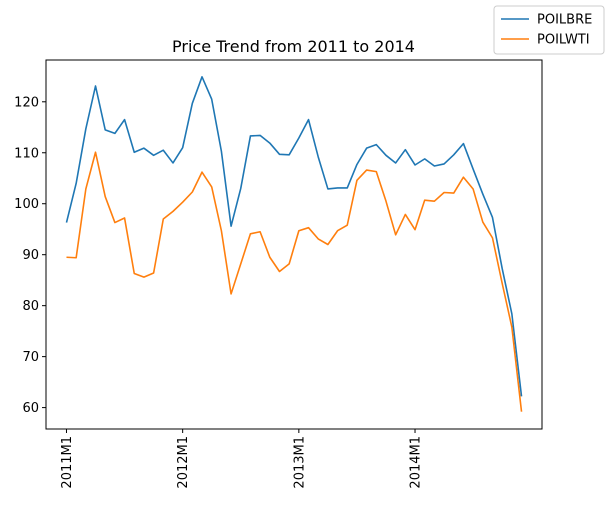 This screenshot has width=609, height=506. What do you see at coordinates (26, 153) in the screenshot?
I see `y-tick-label: 110` at bounding box center [26, 153].